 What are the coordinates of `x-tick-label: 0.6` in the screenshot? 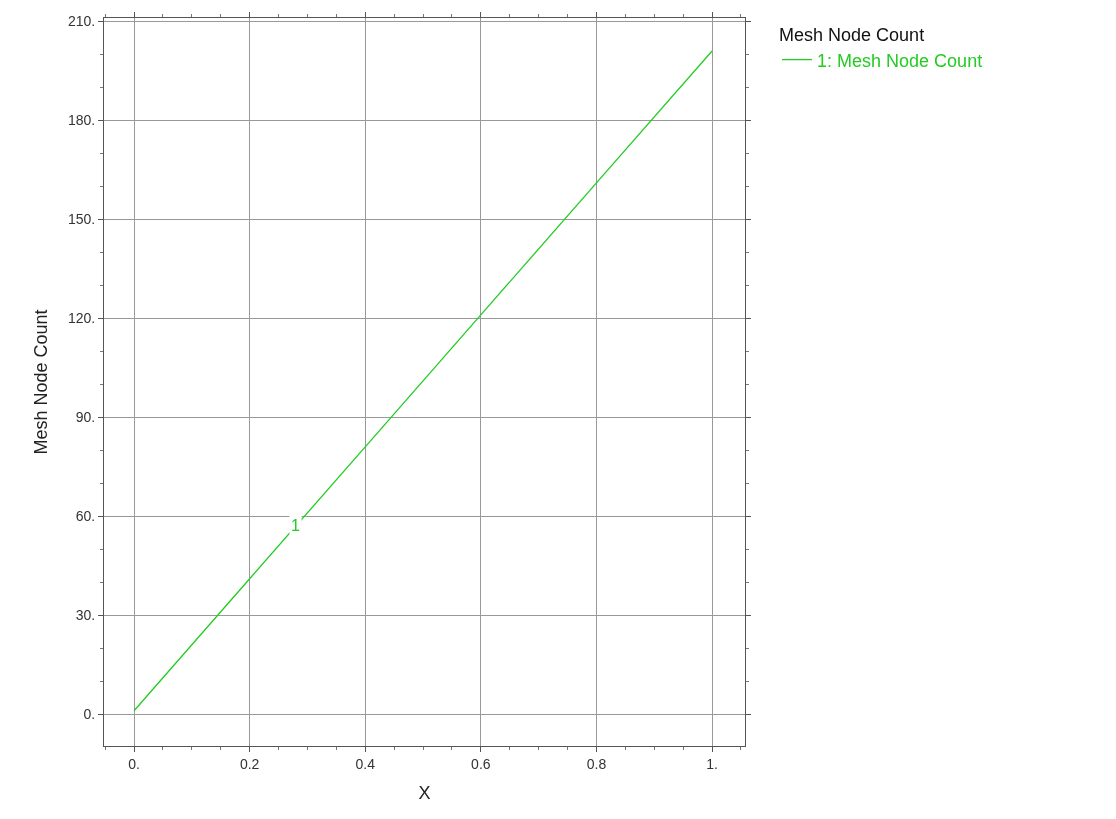 It's located at (481, 763).